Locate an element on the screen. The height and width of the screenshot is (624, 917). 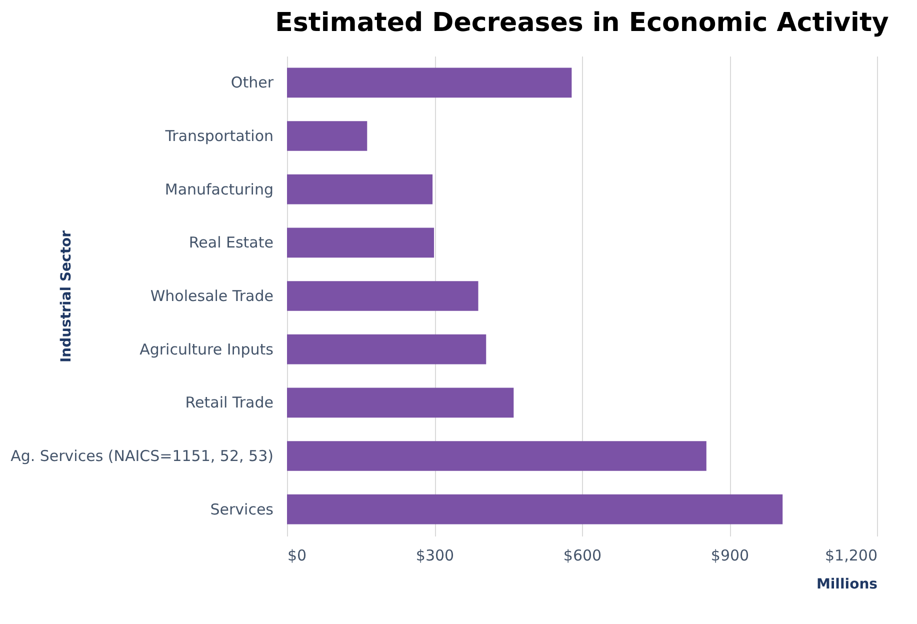
y-axis-title: Industrial Sector is located at coordinates (66, 296).